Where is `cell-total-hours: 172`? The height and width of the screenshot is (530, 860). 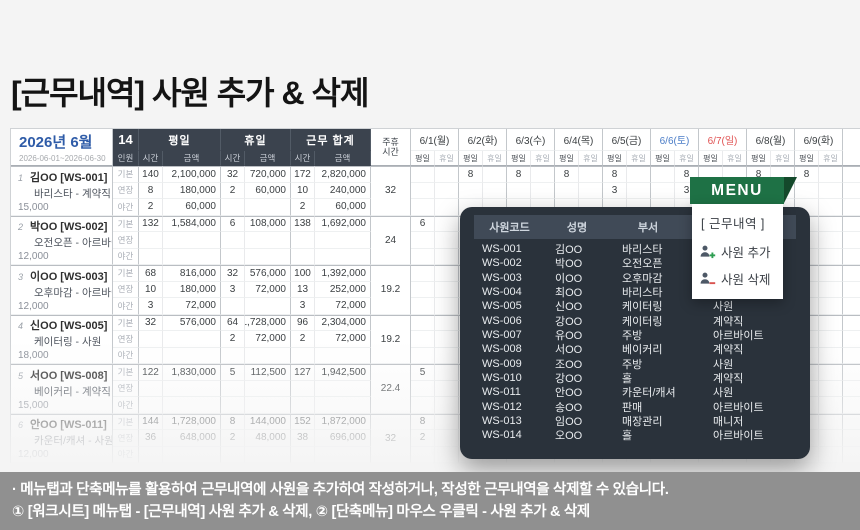
cell-total-hours: 172 is located at coordinates (303, 174).